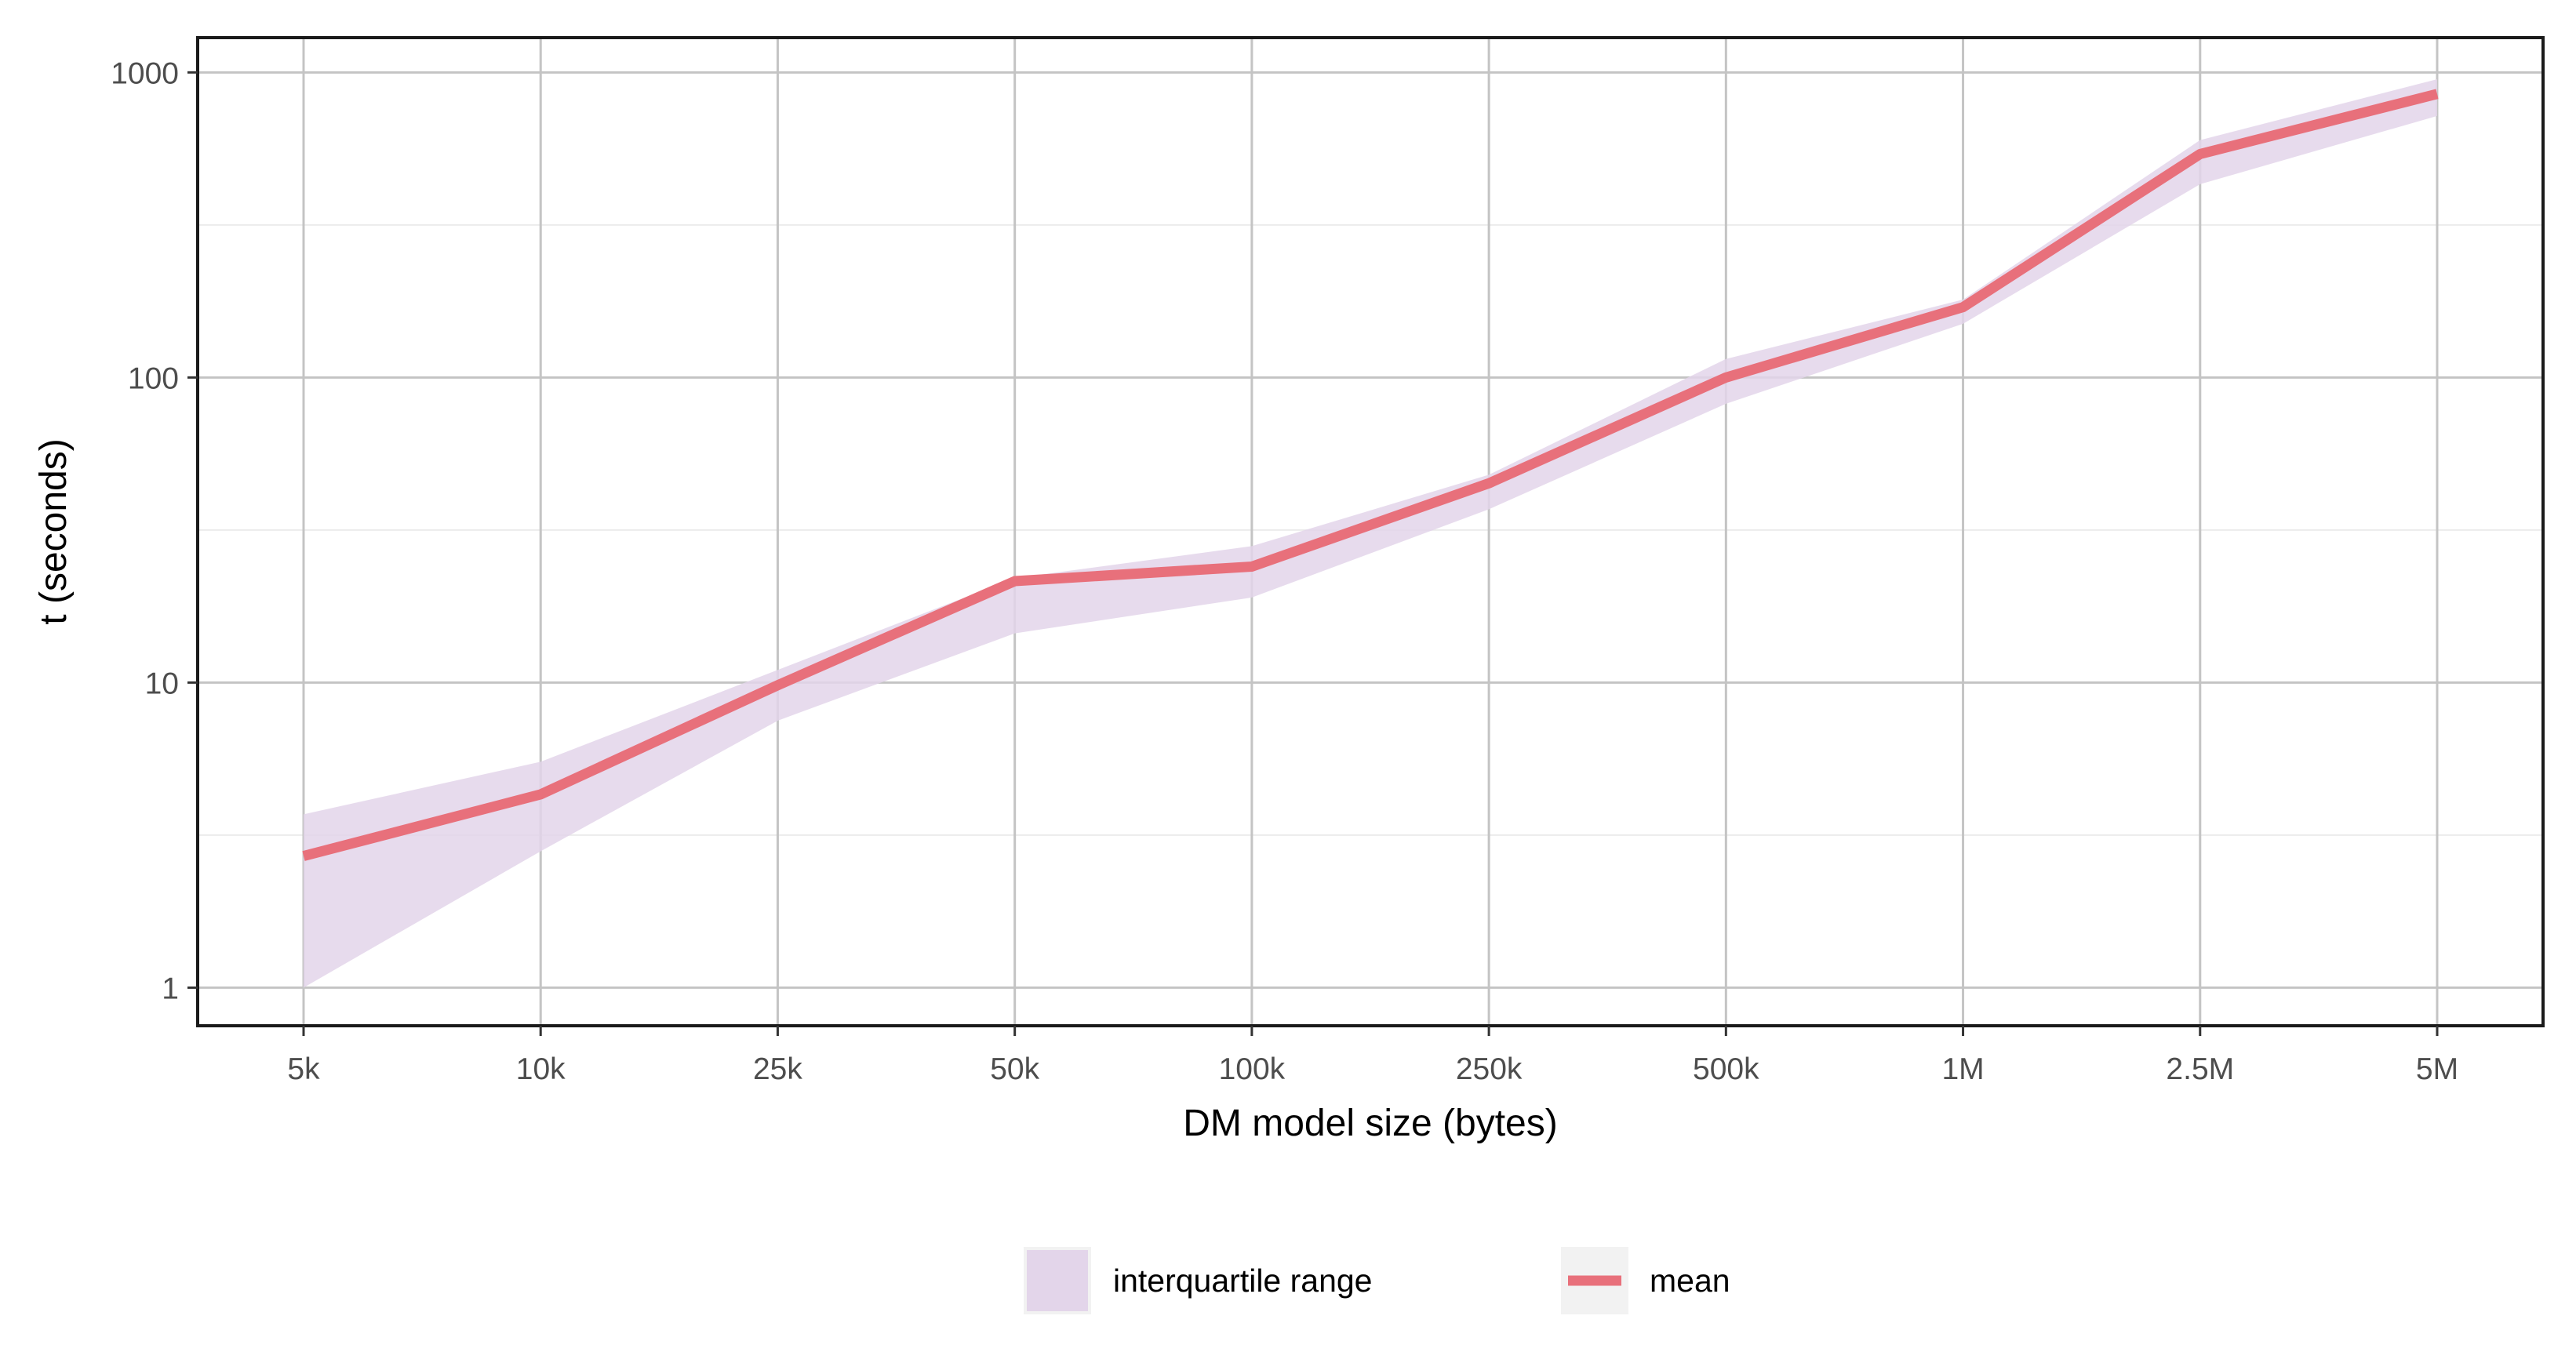 Image resolution: width=2576 pixels, height=1352 pixels. What do you see at coordinates (1252, 1069) in the screenshot?
I see `x-tick-label: 100k` at bounding box center [1252, 1069].